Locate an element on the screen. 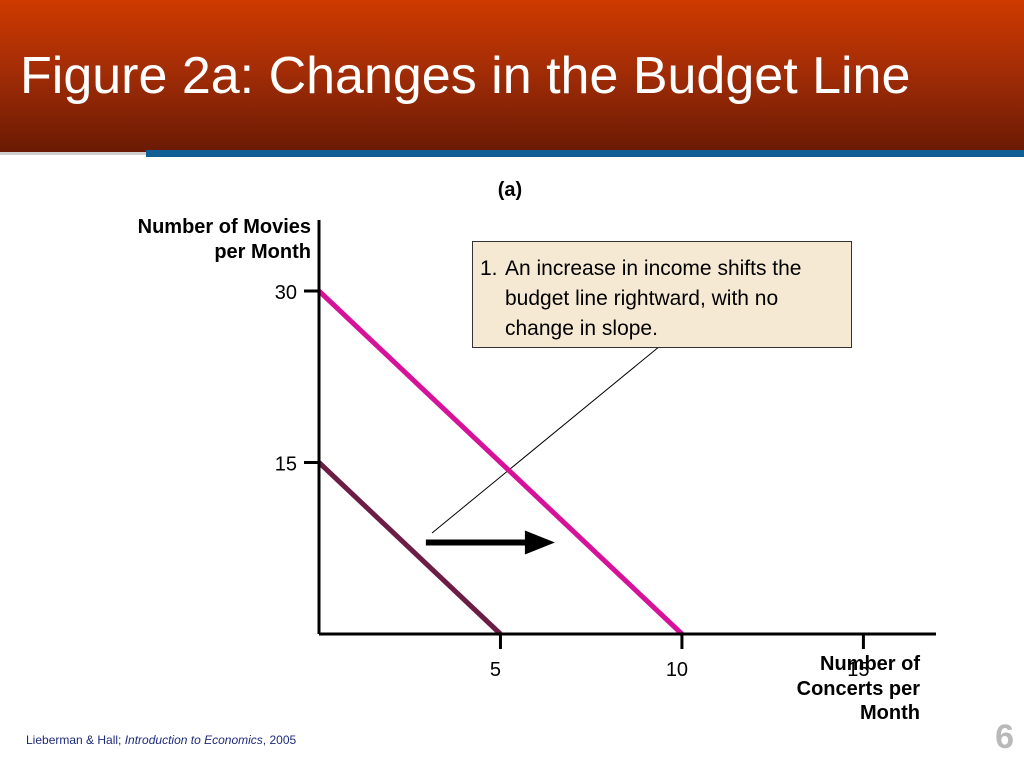 The width and height of the screenshot is (1024, 768). title-rule-accent is located at coordinates (585, 153).